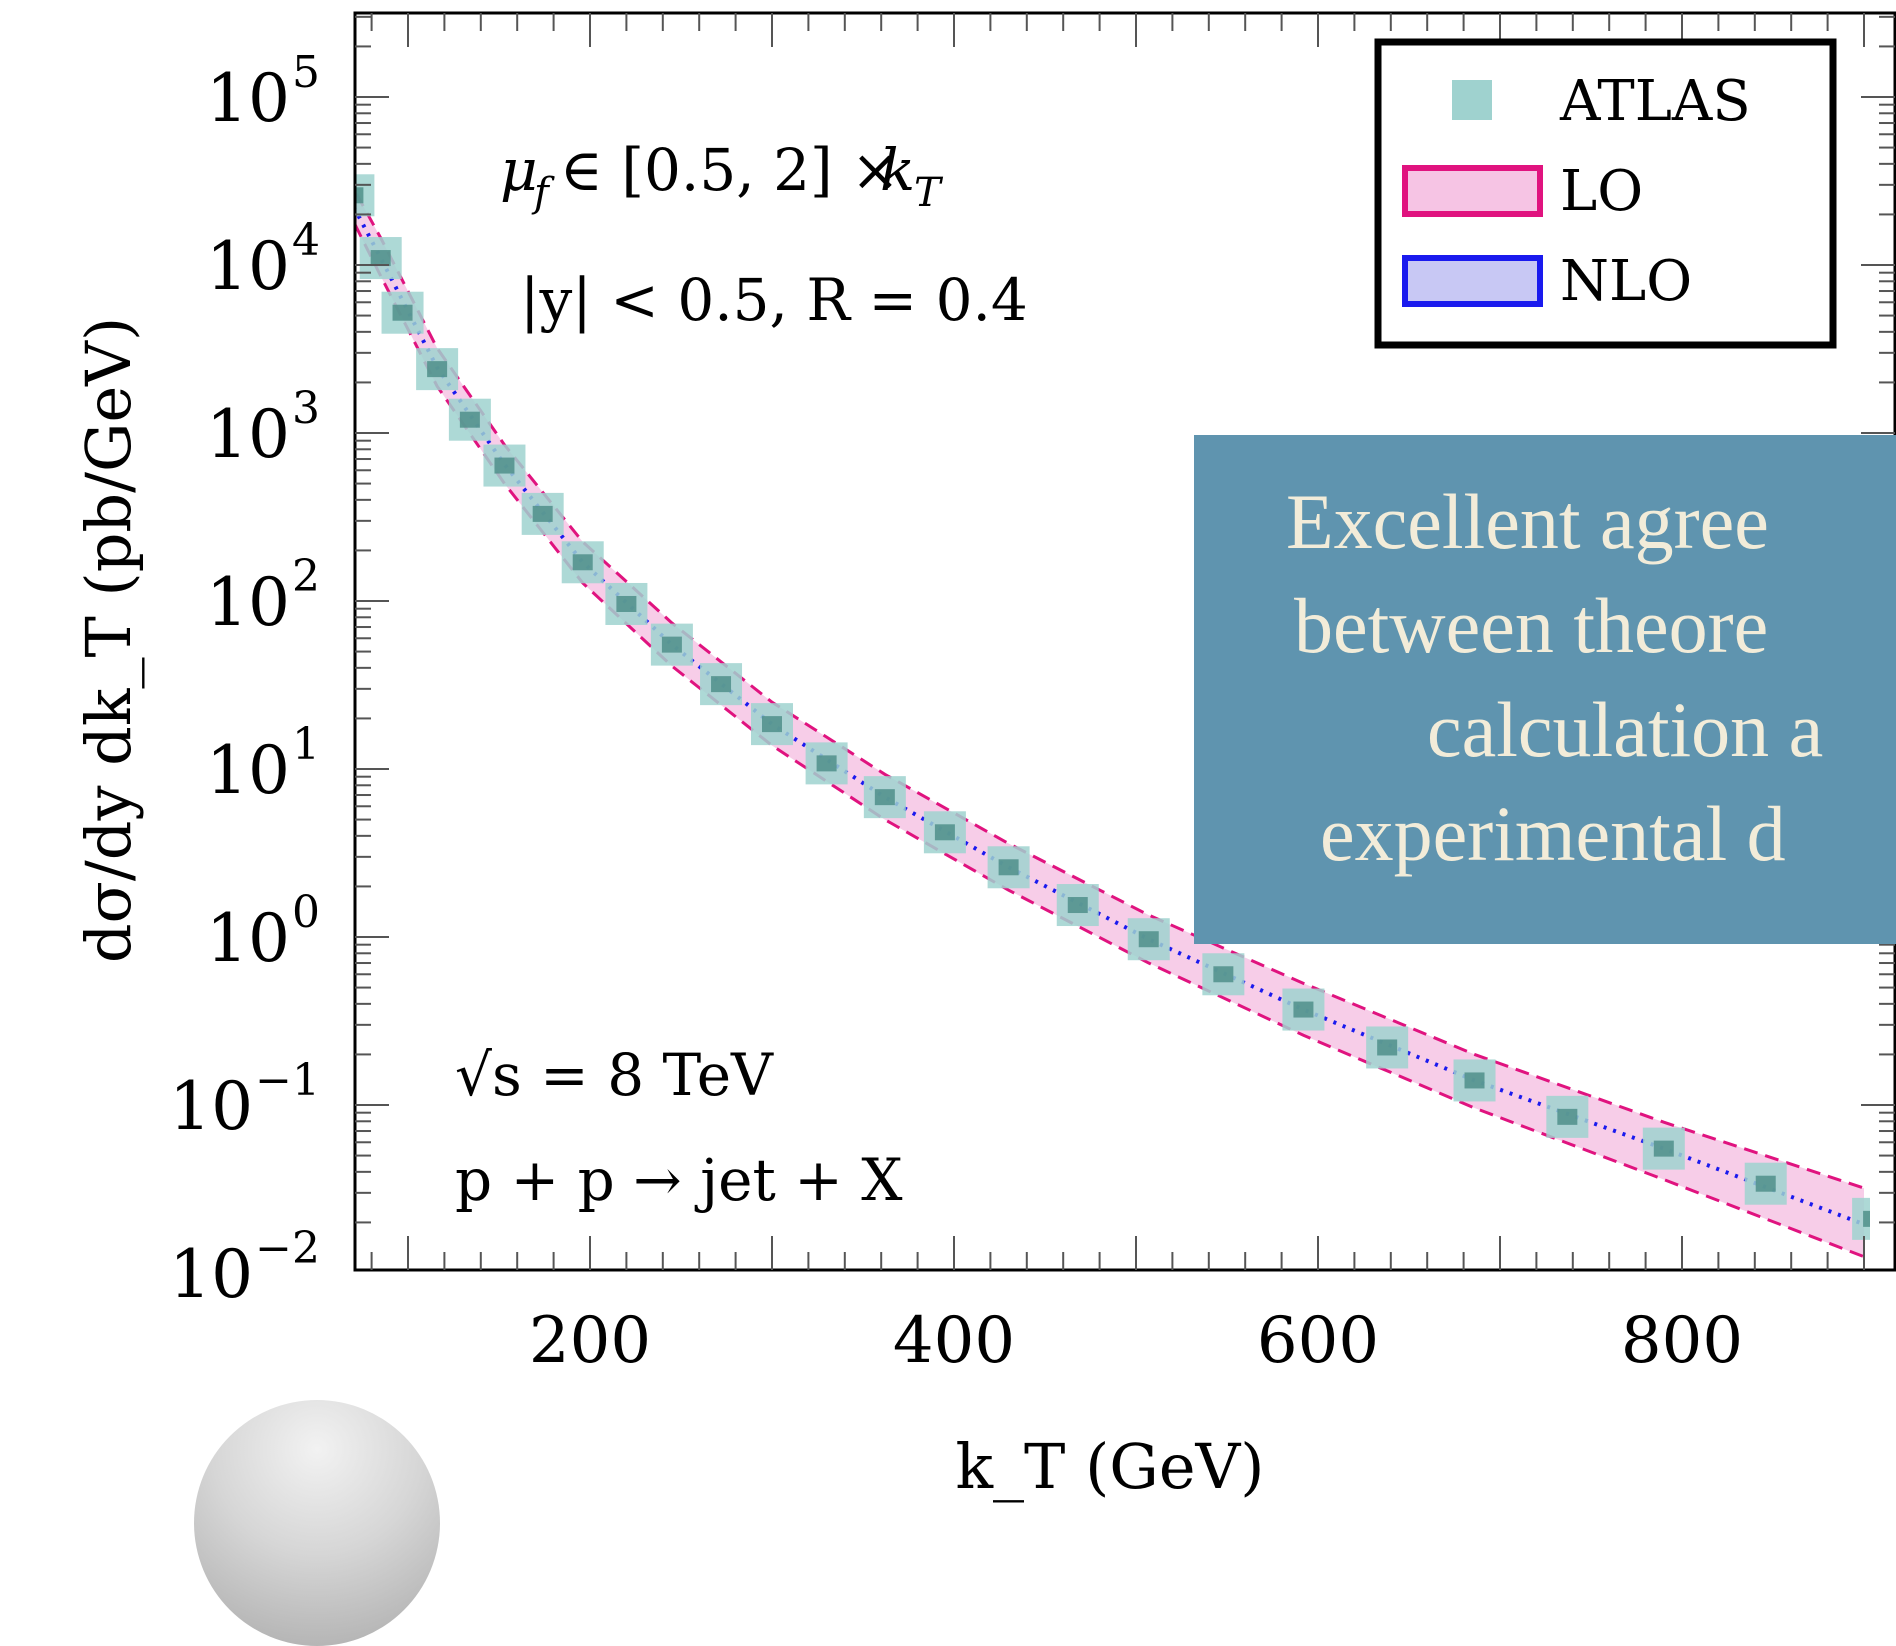 The height and width of the screenshot is (1646, 1896). What do you see at coordinates (1625, 729) in the screenshot?
I see `callout-line-3: calculation a` at bounding box center [1625, 729].